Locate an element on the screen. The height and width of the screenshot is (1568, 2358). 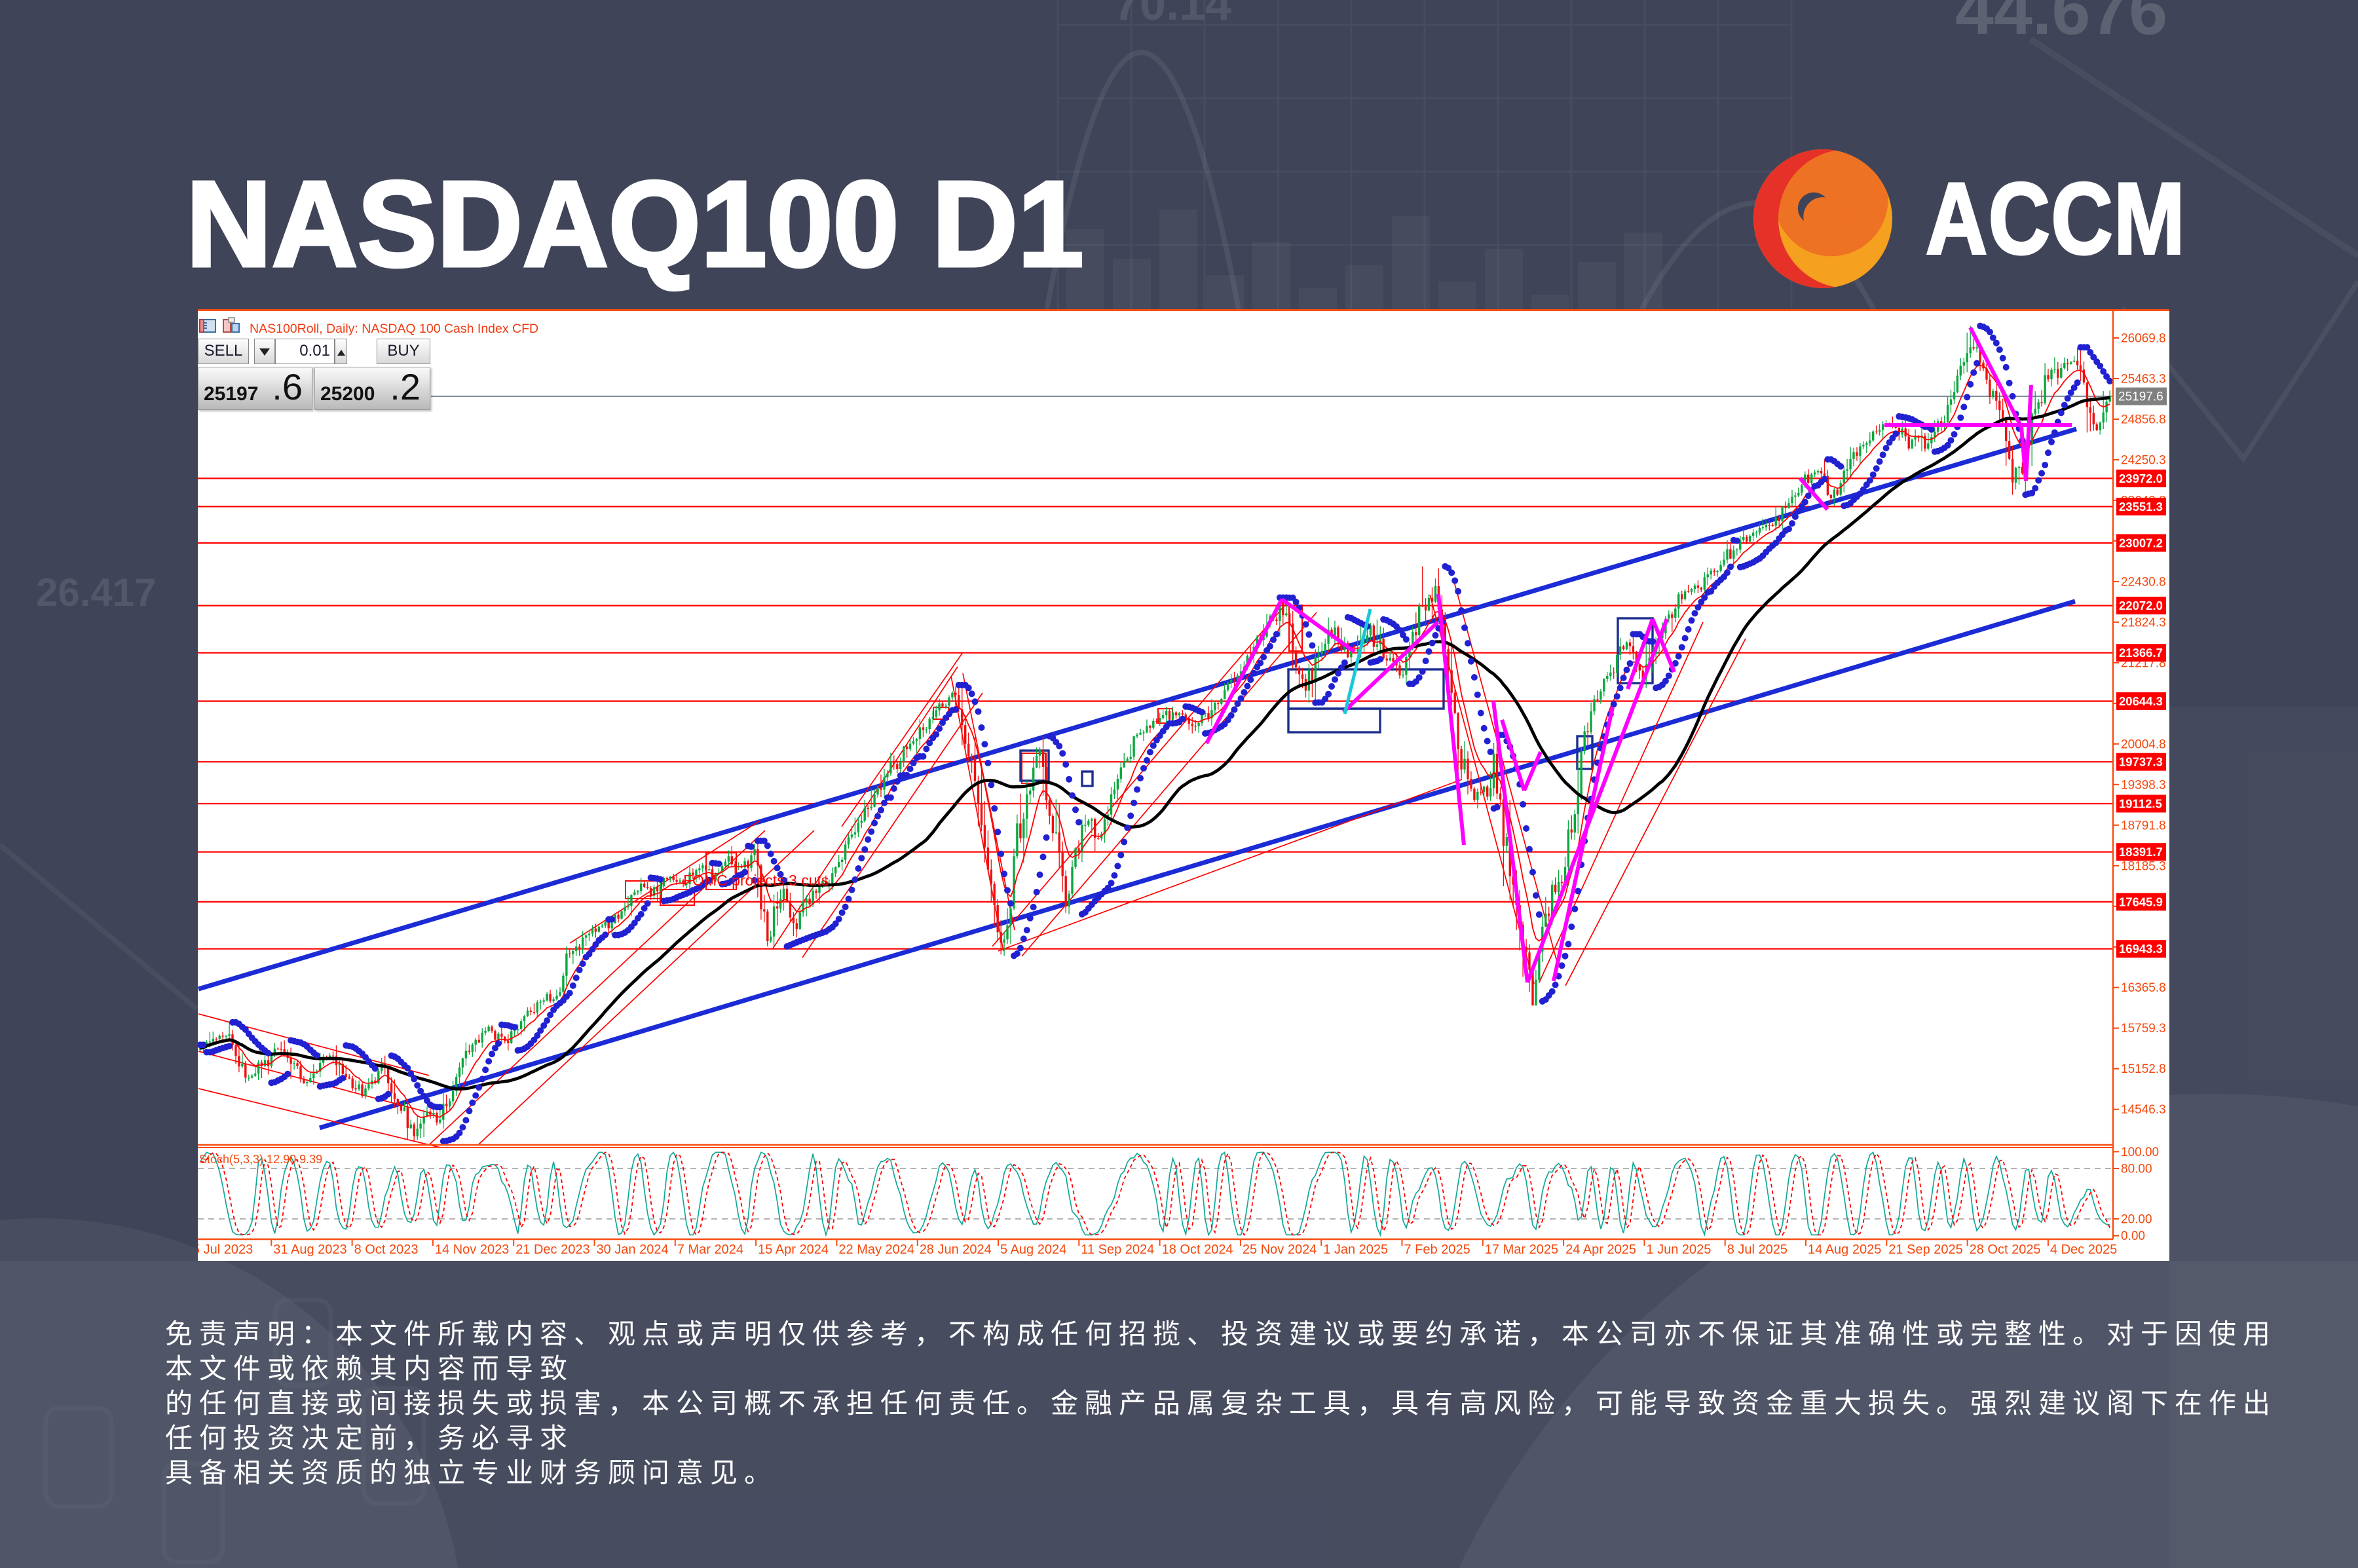
svg-text: 15152.8 is located at coordinates (2144, 1069).